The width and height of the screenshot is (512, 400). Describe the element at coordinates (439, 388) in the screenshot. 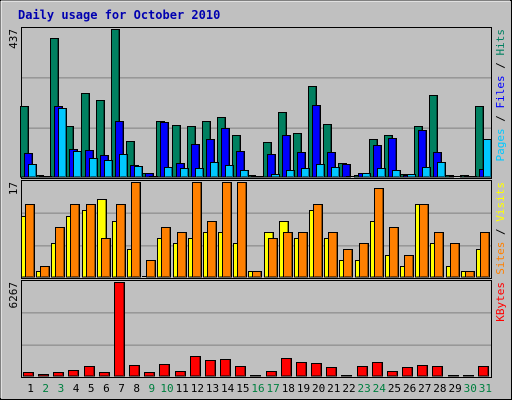

I see `day-label: 28` at that location.